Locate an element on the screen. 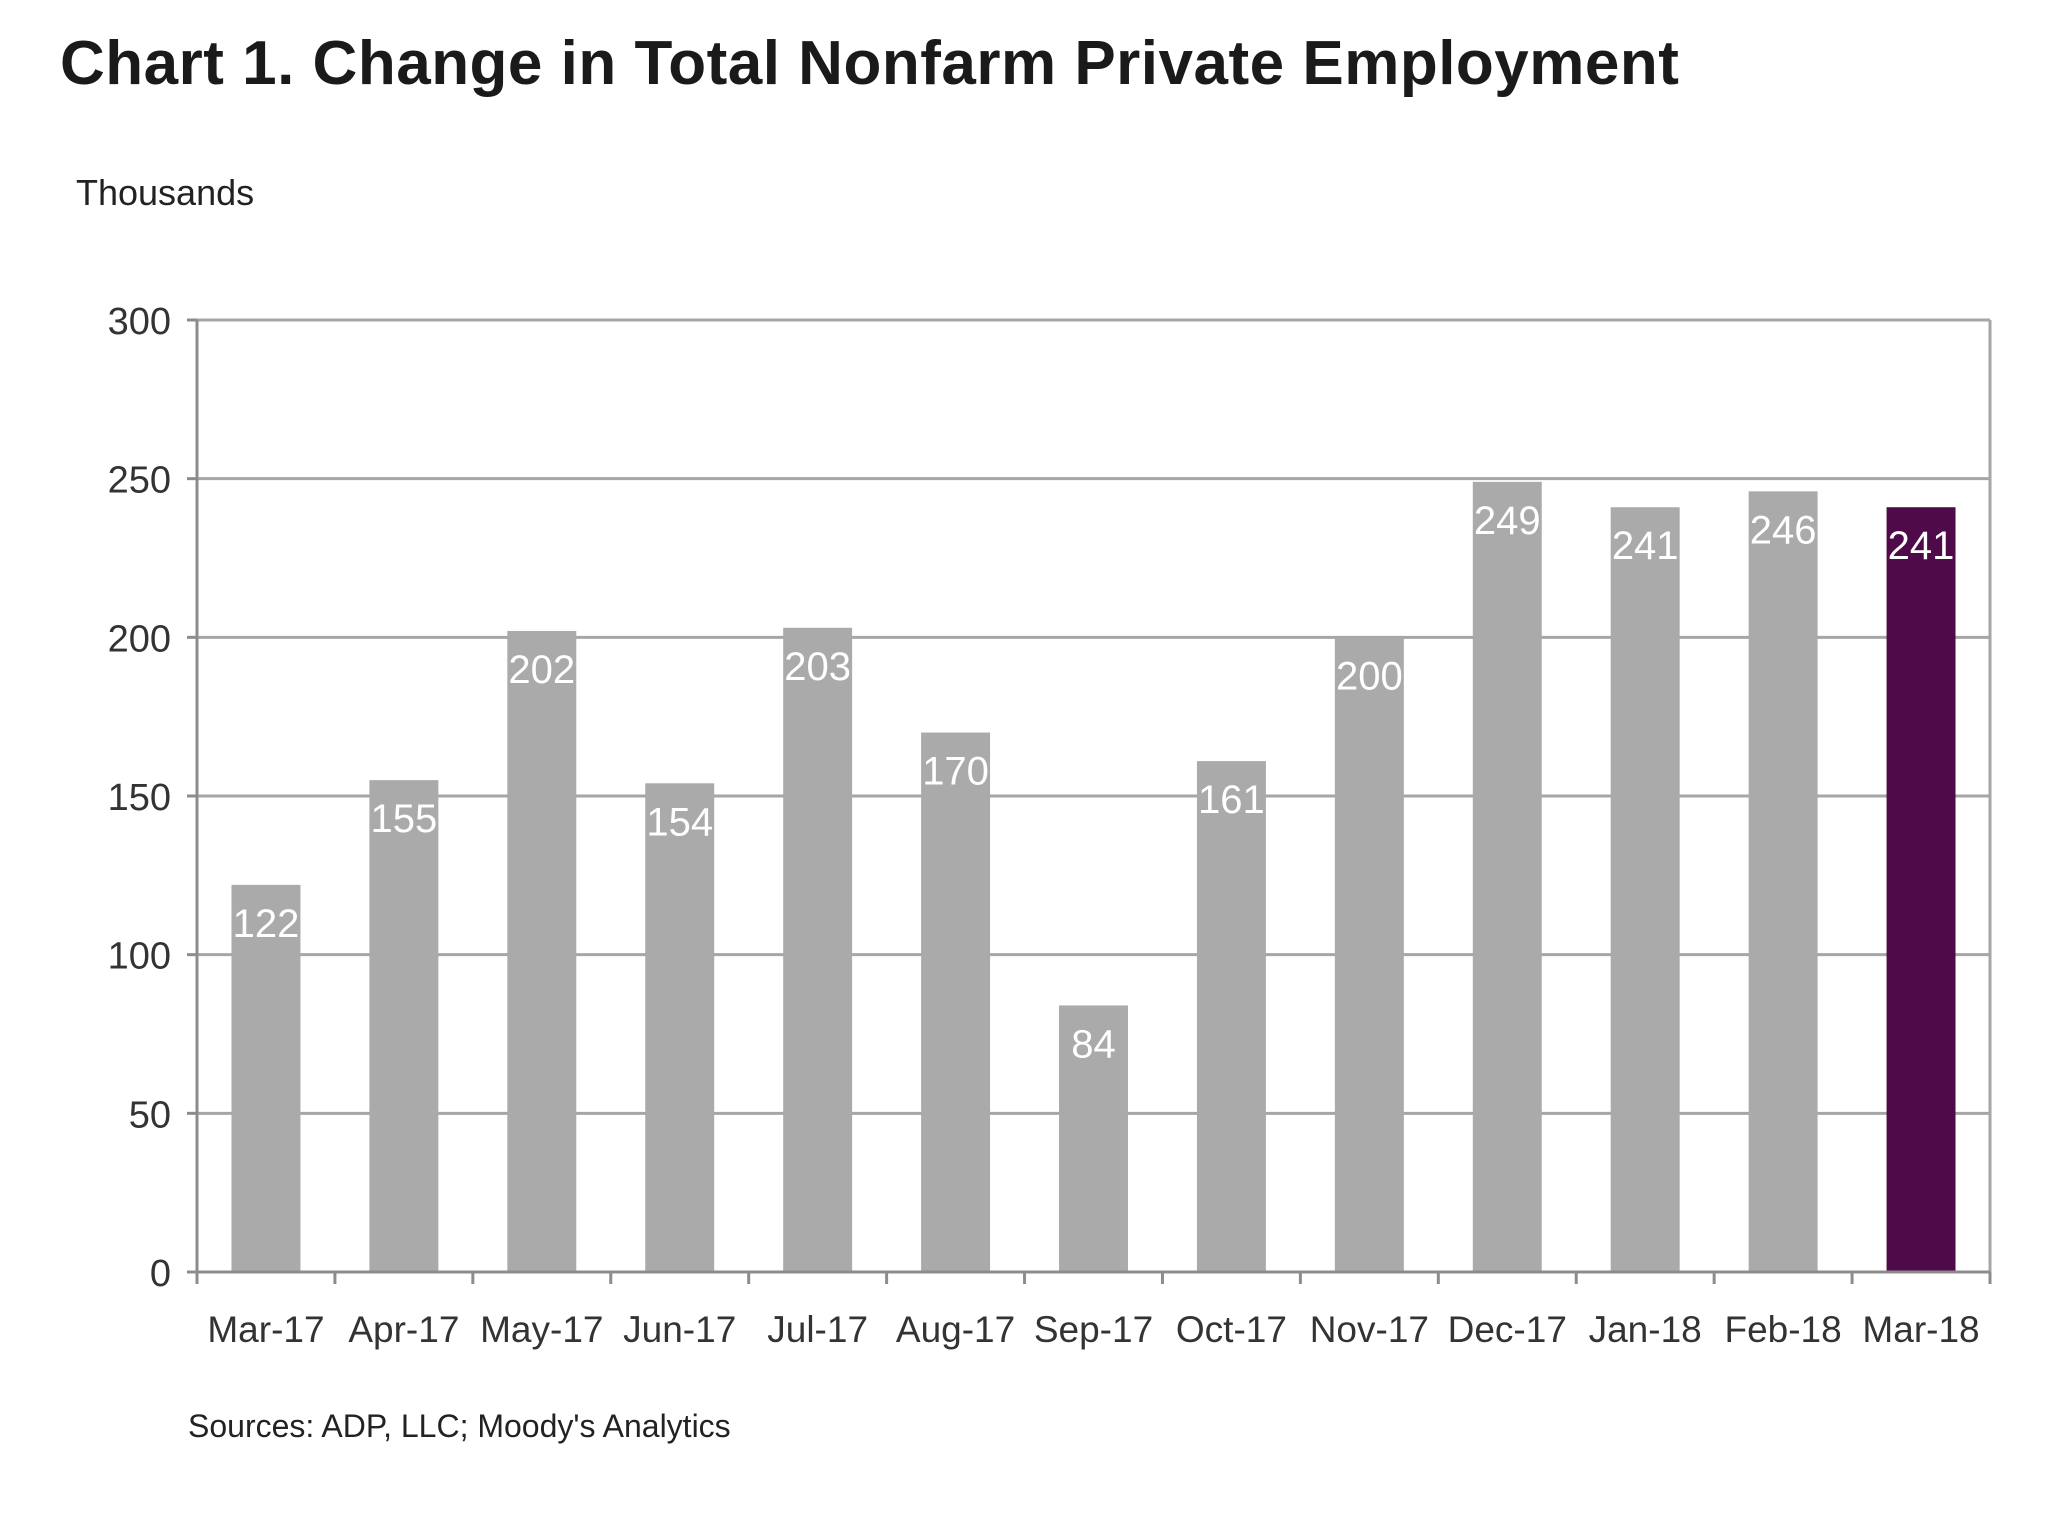 This screenshot has width=2048, height=1536. y-tick-label: 250 is located at coordinates (139, 481).